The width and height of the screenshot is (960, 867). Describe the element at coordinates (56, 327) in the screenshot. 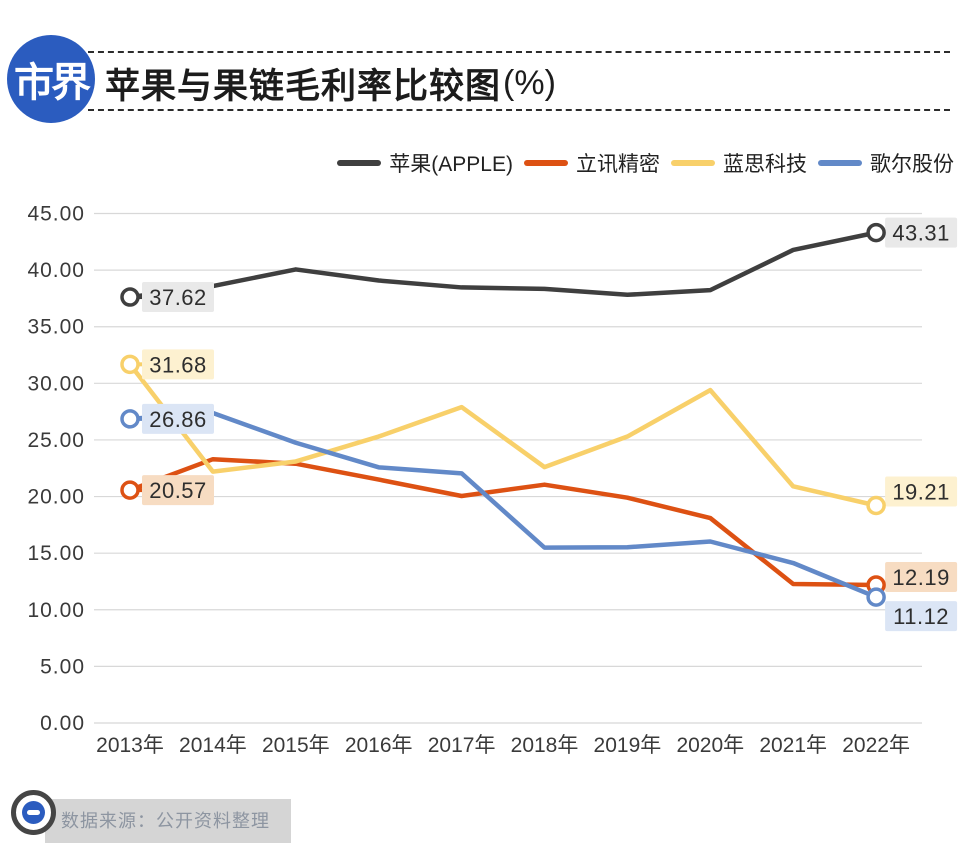

I see `y-axis-label-35.00: 35.00` at that location.